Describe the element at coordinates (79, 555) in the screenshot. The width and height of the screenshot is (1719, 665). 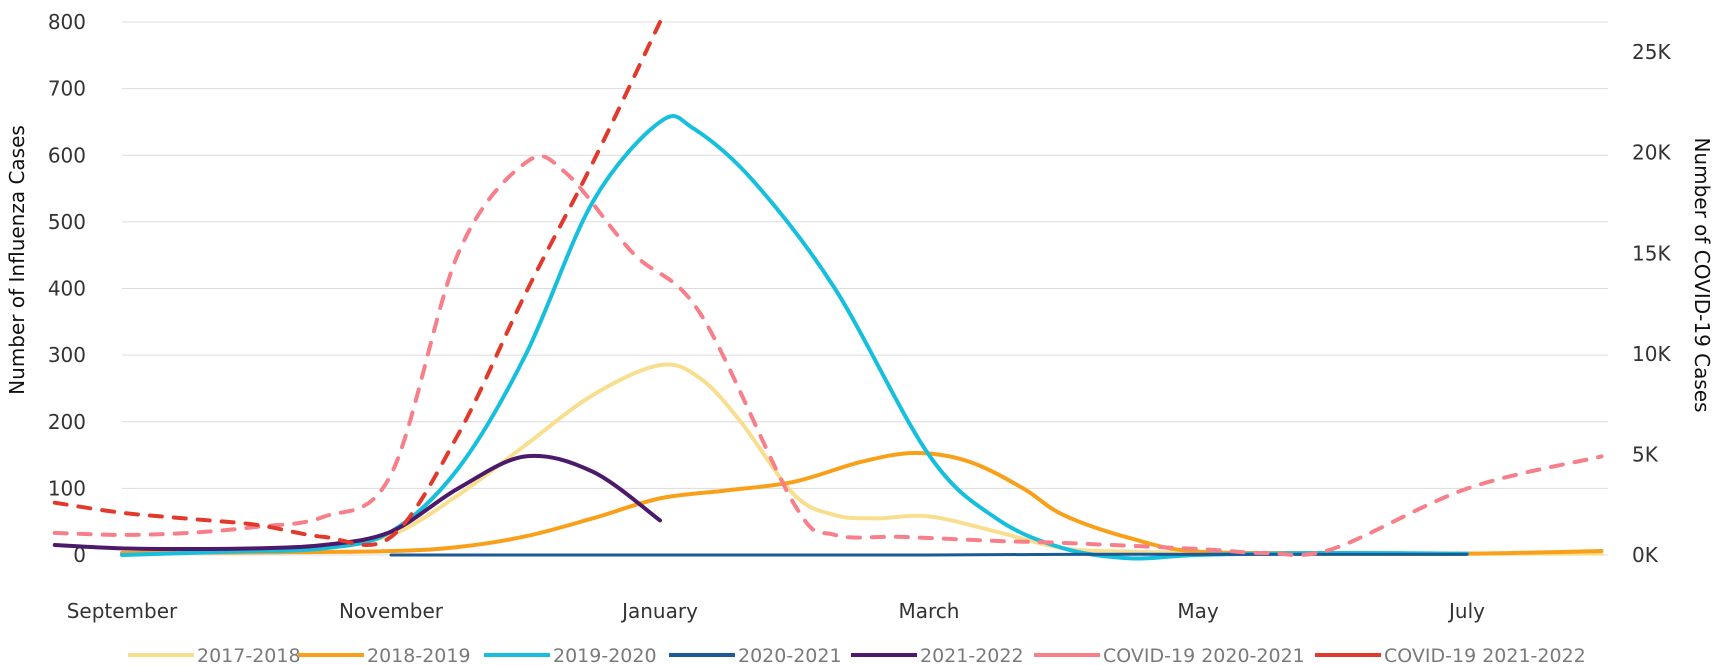
I see `left-tick-label-0: 0` at that location.